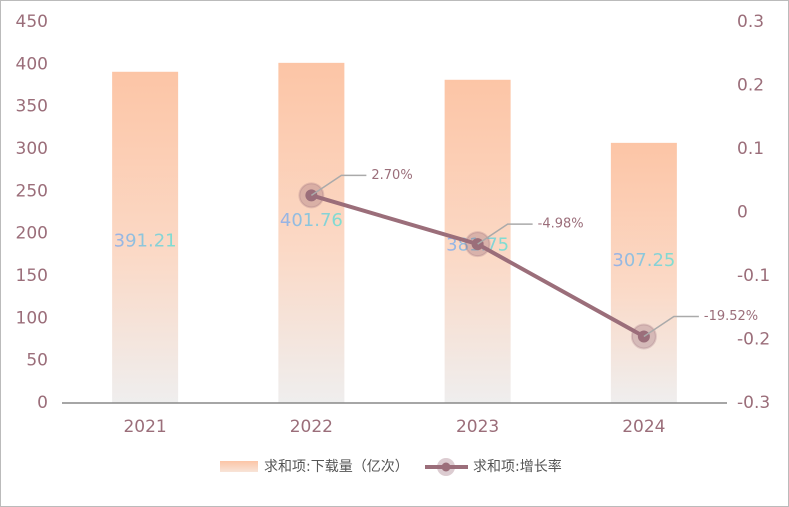 This screenshot has width=789, height=507. What do you see at coordinates (37, 361) in the screenshot?
I see `y-tick-label: 50` at bounding box center [37, 361].